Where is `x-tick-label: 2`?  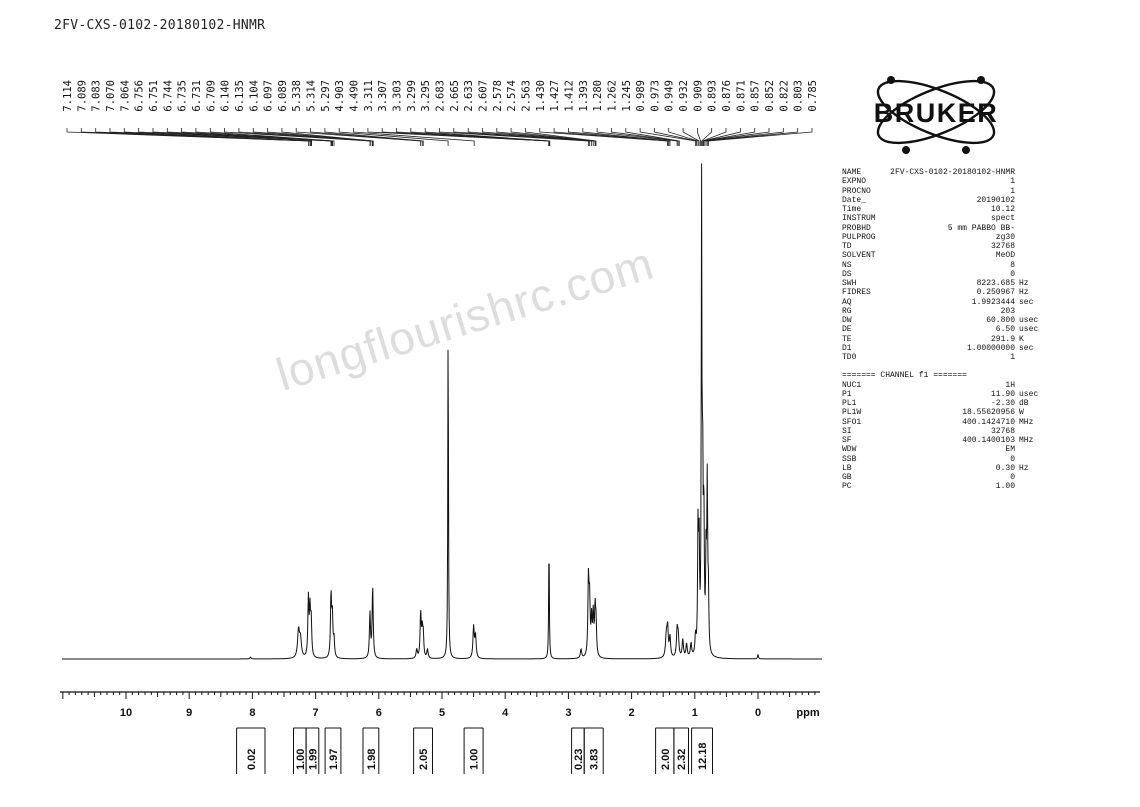 x-tick-label: 2 is located at coordinates (632, 713).